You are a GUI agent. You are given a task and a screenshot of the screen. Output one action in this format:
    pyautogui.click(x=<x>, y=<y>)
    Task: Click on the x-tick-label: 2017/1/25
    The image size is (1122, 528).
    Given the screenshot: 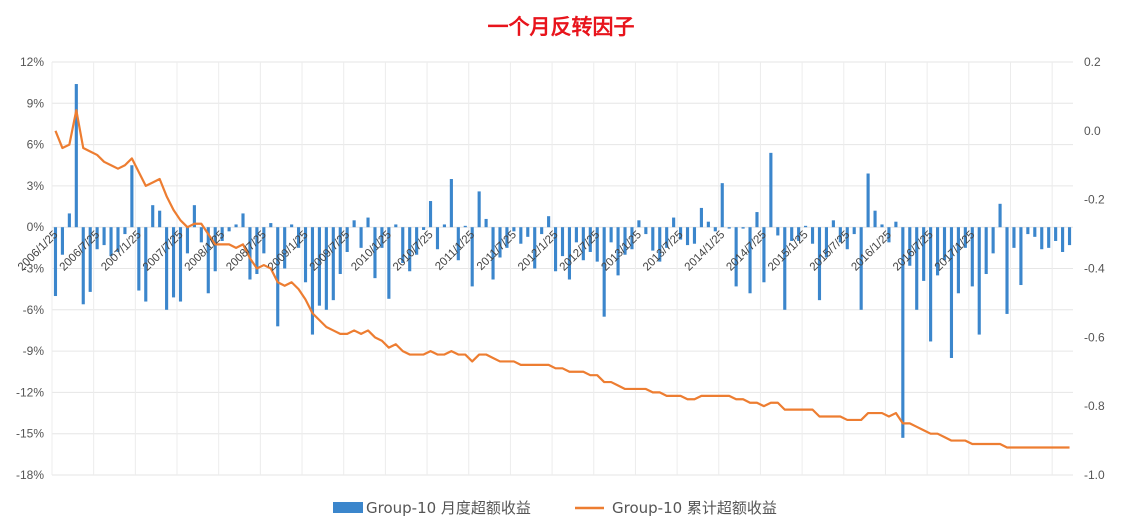 What is the action you would take?
    pyautogui.click(x=955, y=251)
    